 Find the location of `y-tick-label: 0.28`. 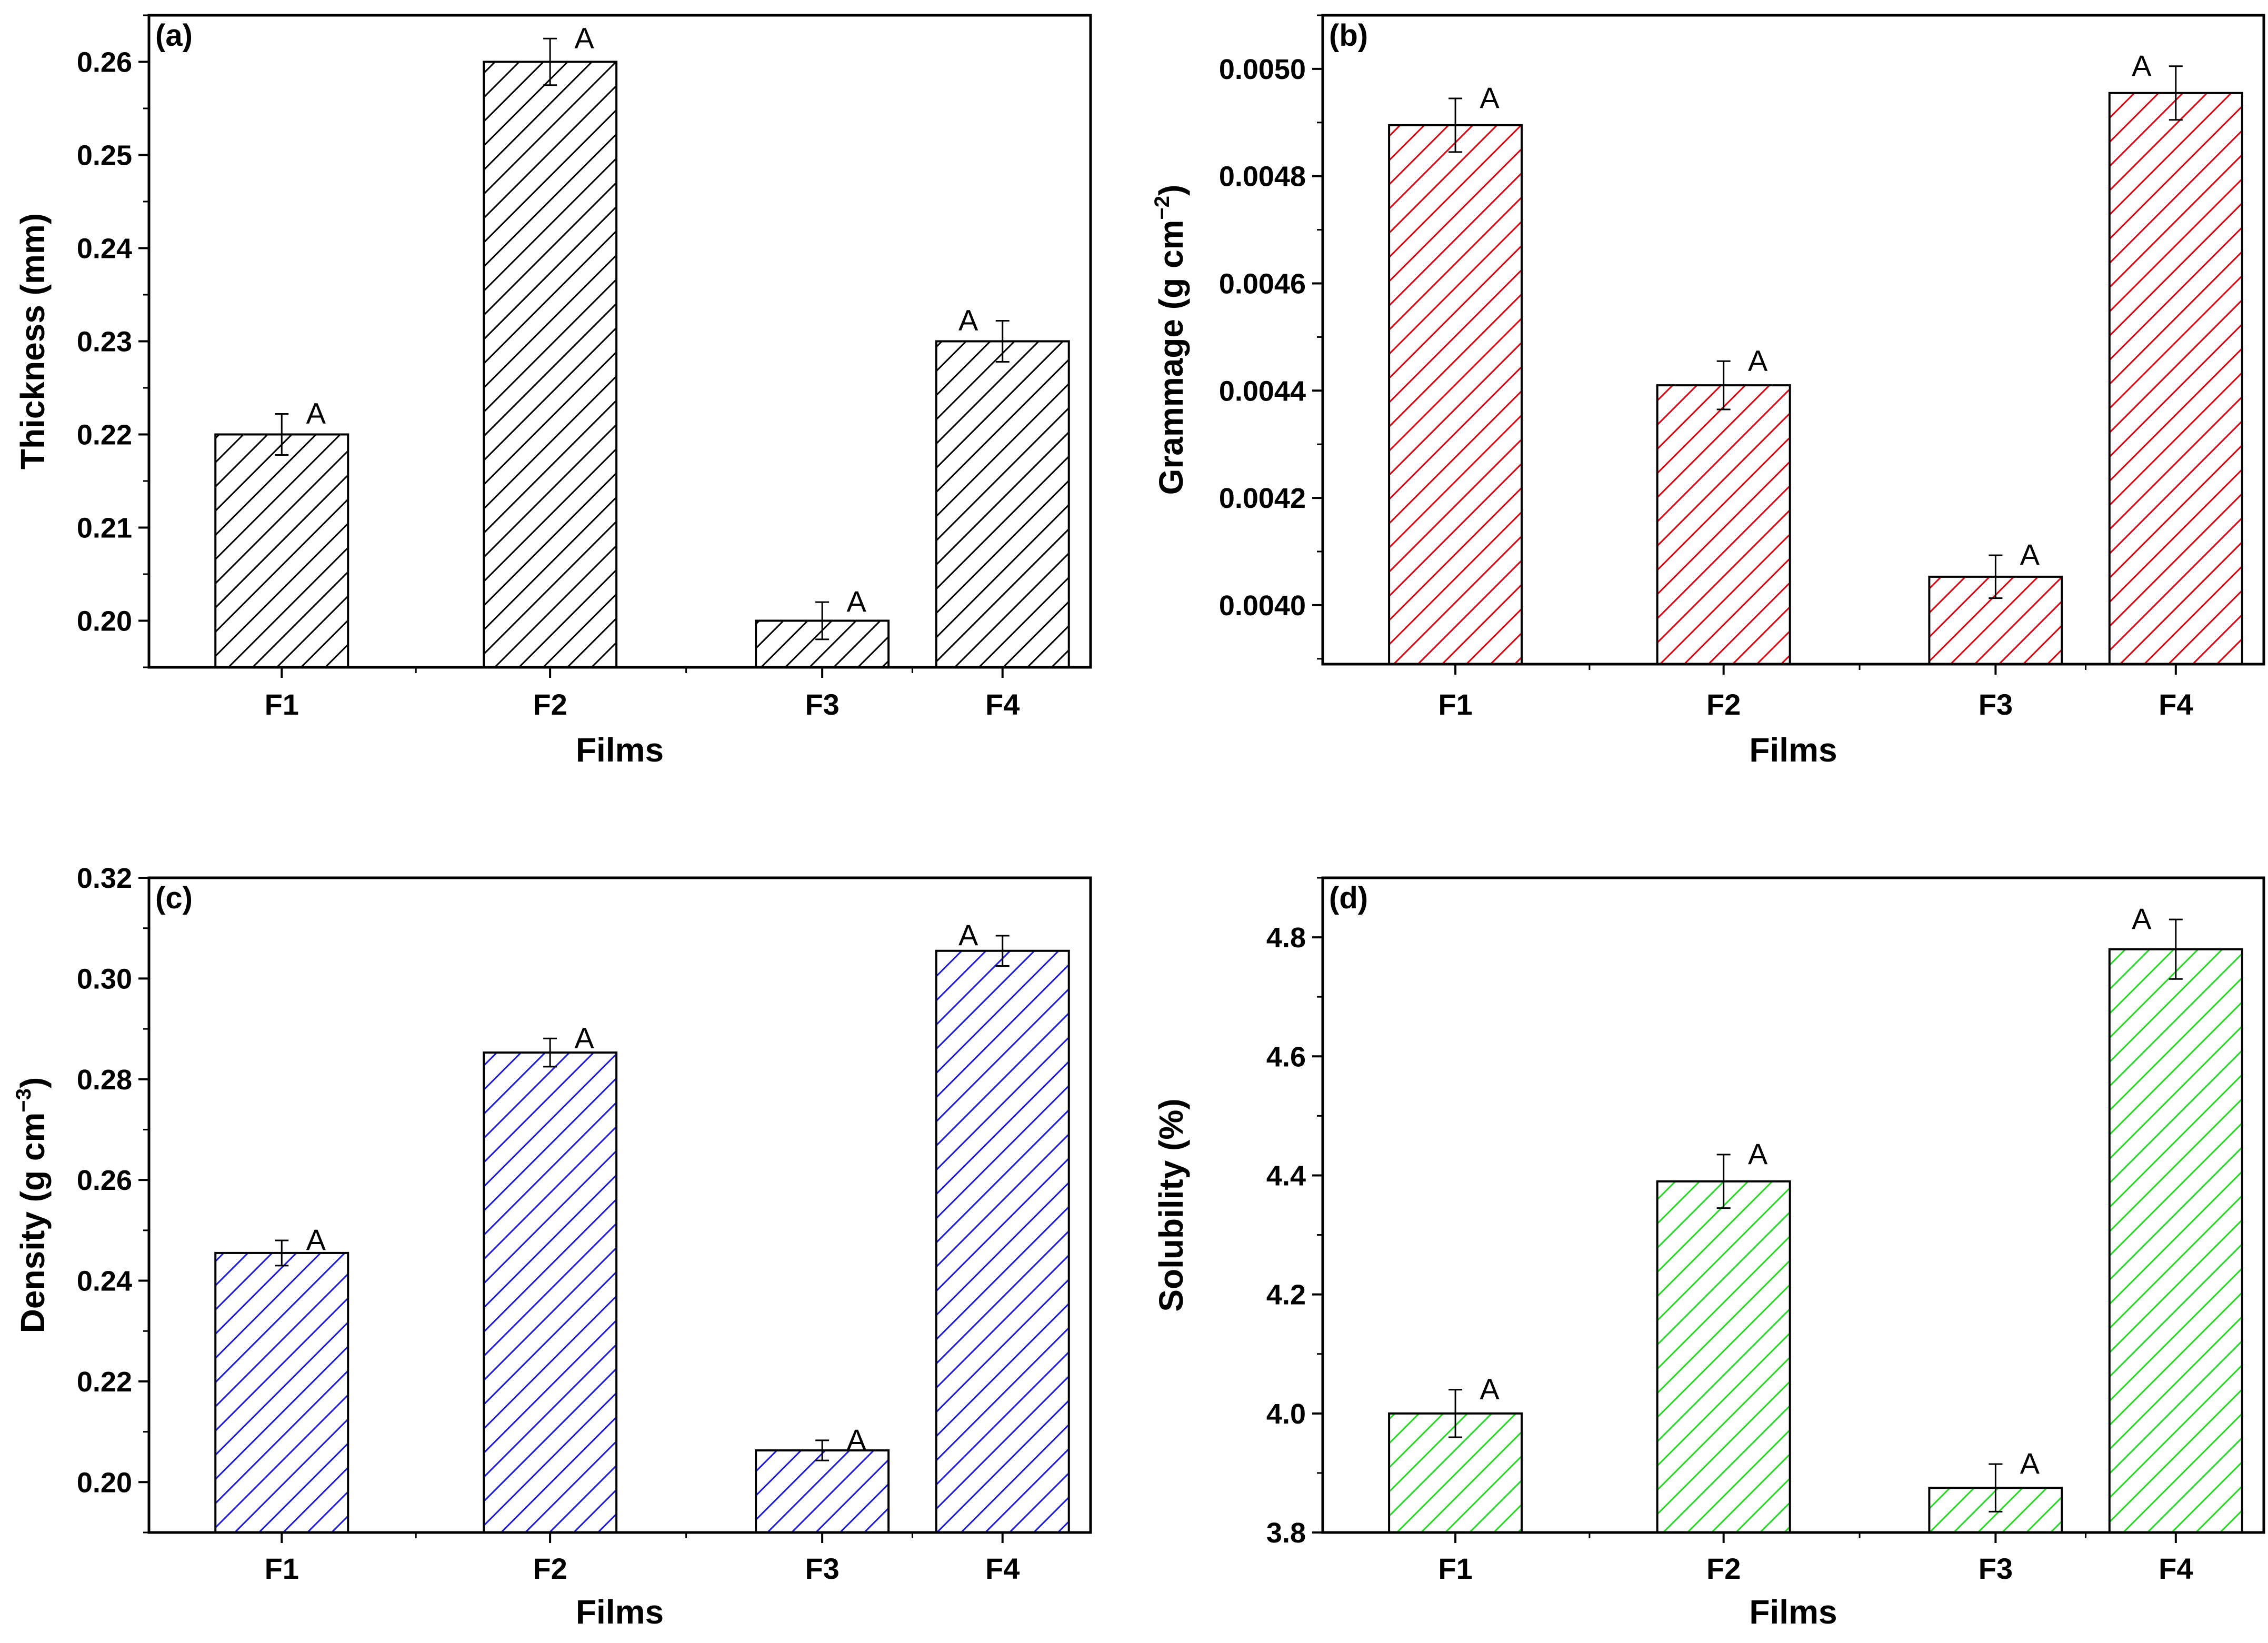

y-tick-label: 0.28 is located at coordinates (104, 1080).